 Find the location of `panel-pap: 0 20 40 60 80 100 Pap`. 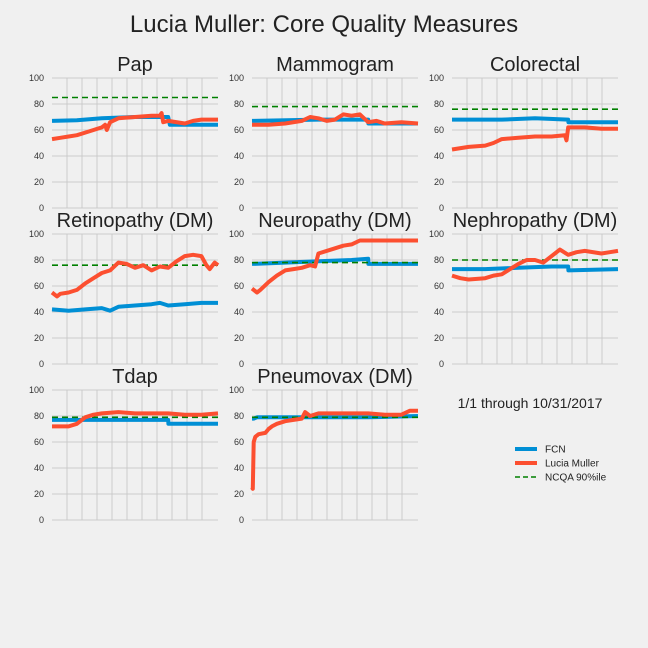

panel-pap: 0 20 40 60 80 100 Pap is located at coordinates (123, 133).